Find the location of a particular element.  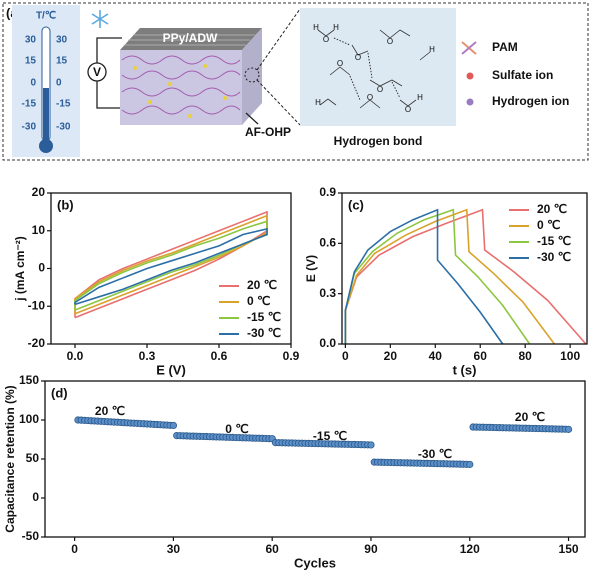

voltmeter is located at coordinates (97, 72).